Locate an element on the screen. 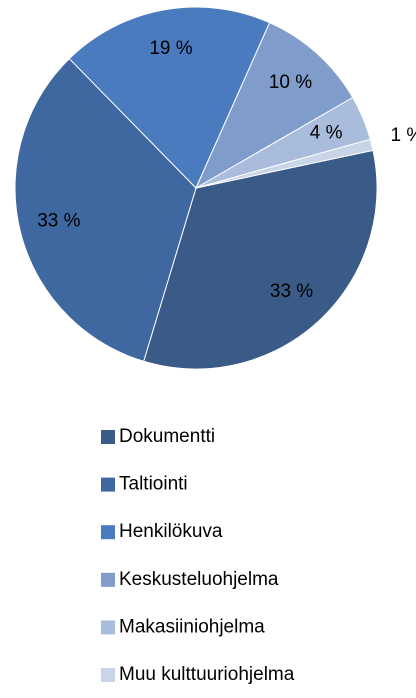 Image resolution: width=416 pixels, height=698 pixels. legend-label: Muu kulttuuriohjelma is located at coordinates (207, 674).